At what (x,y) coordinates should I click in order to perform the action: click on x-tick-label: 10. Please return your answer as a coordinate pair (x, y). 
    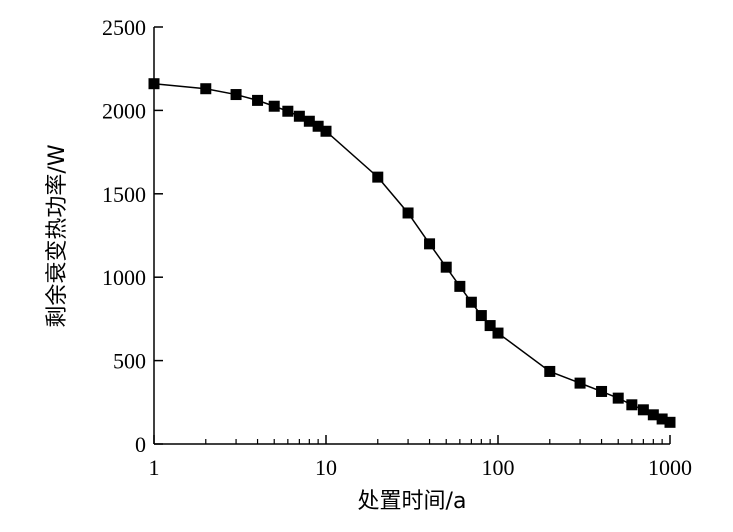
    Looking at the image, I should click on (326, 467).